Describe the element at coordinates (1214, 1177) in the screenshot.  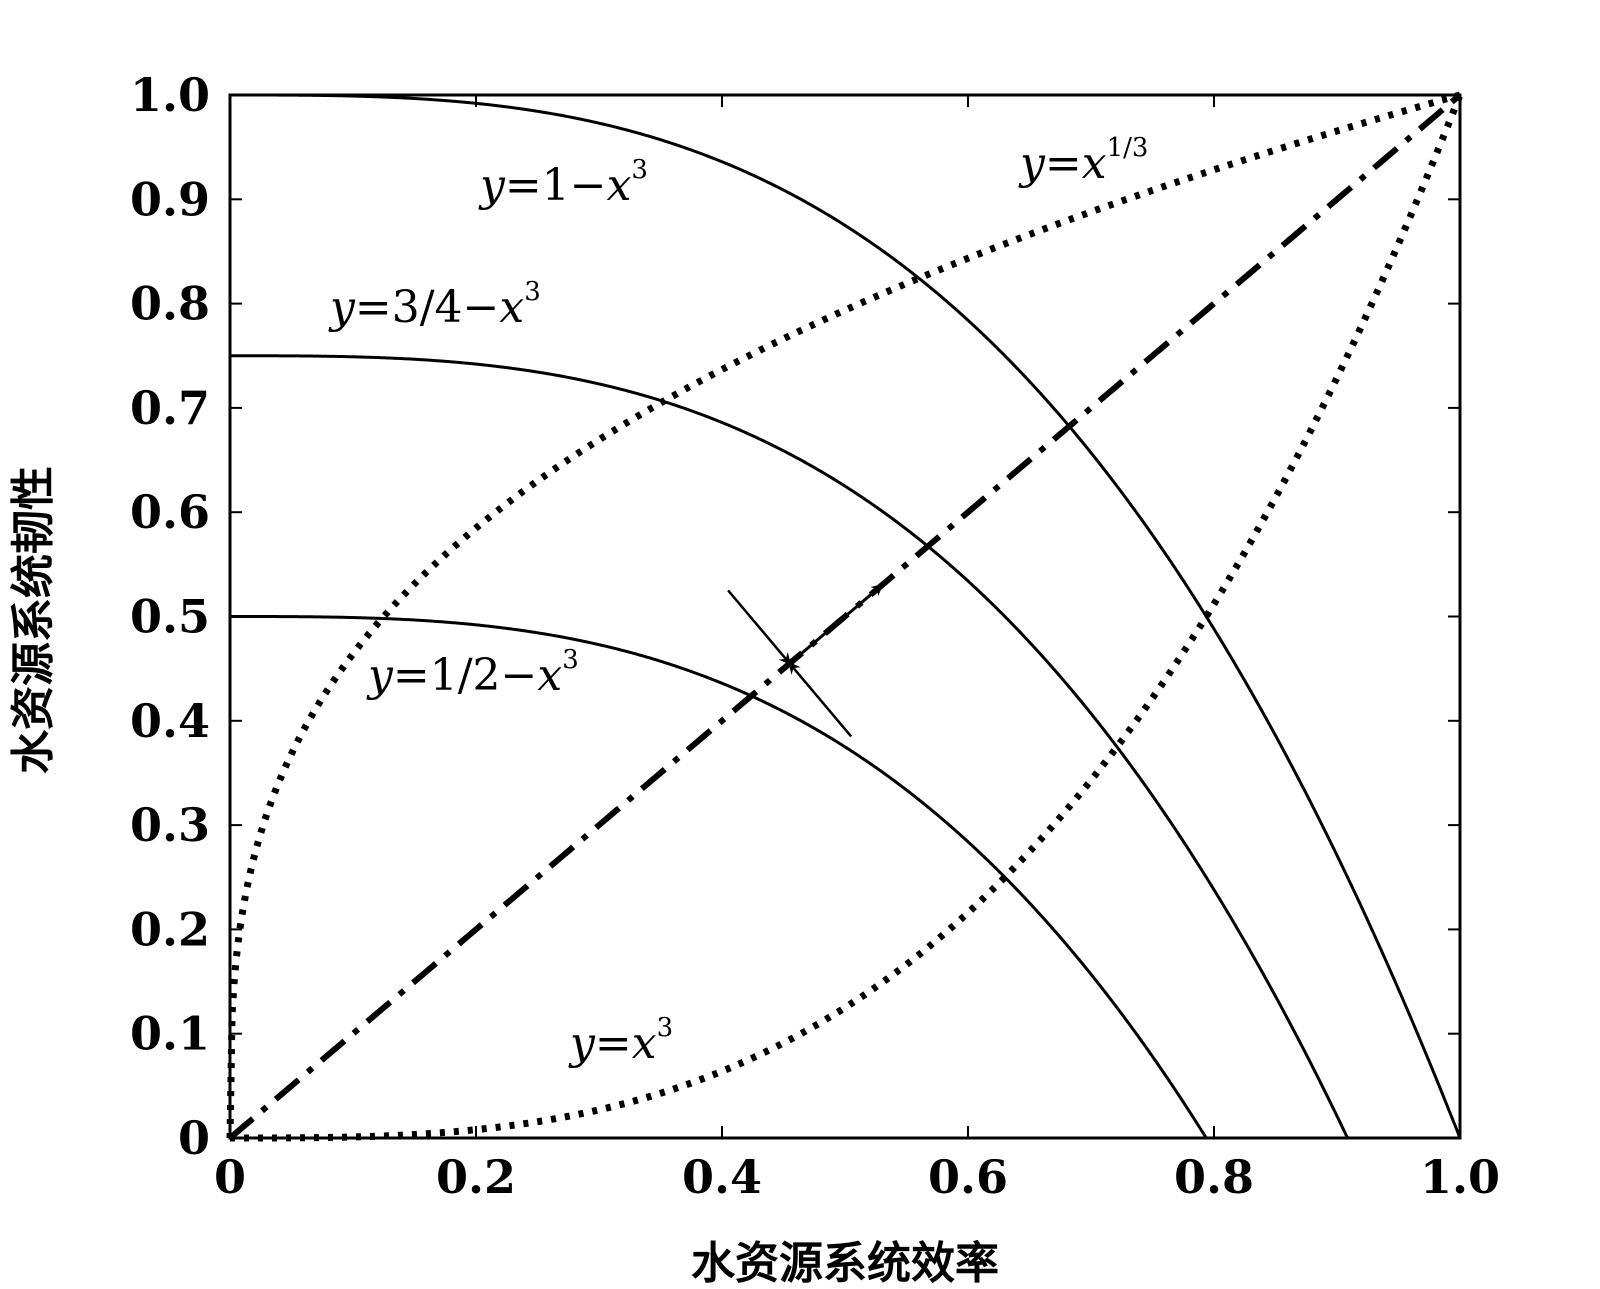
I see `x-tick-label: 0.8` at that location.